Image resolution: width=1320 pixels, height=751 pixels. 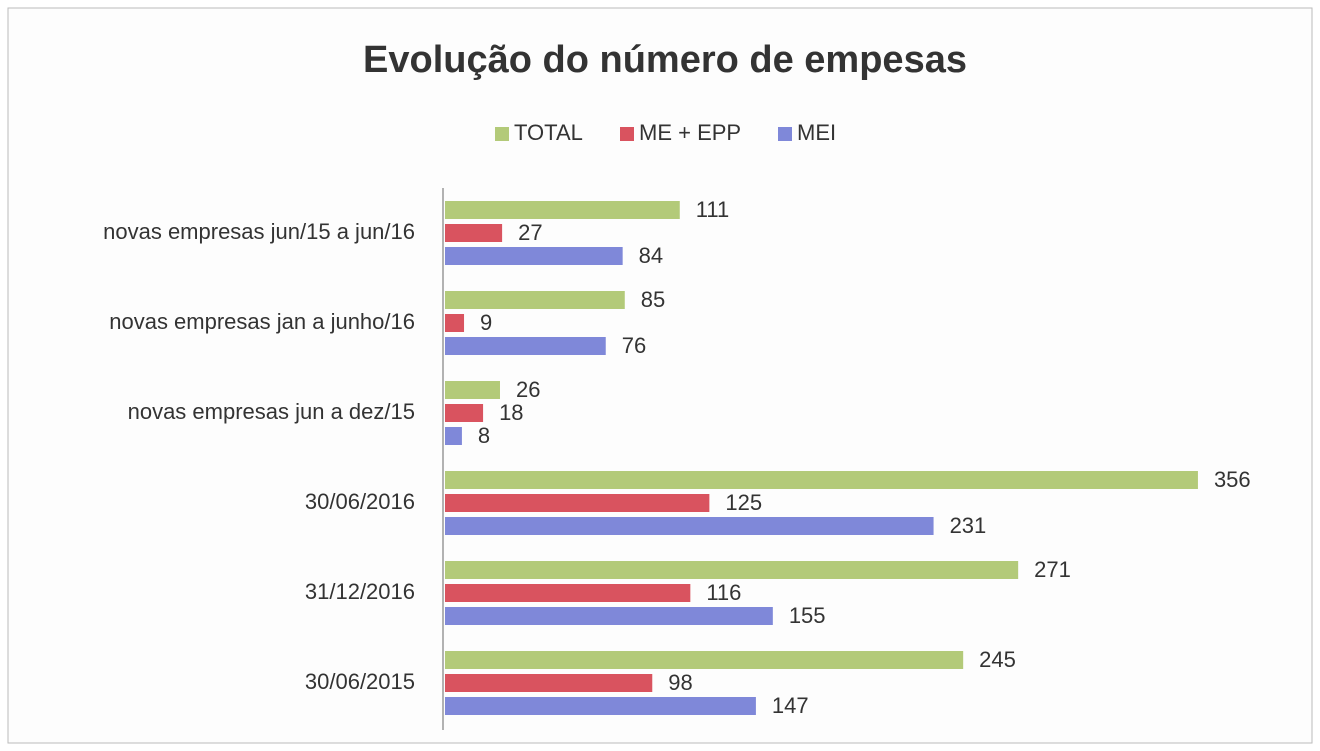 I want to click on value-label: 26, so click(x=528, y=389).